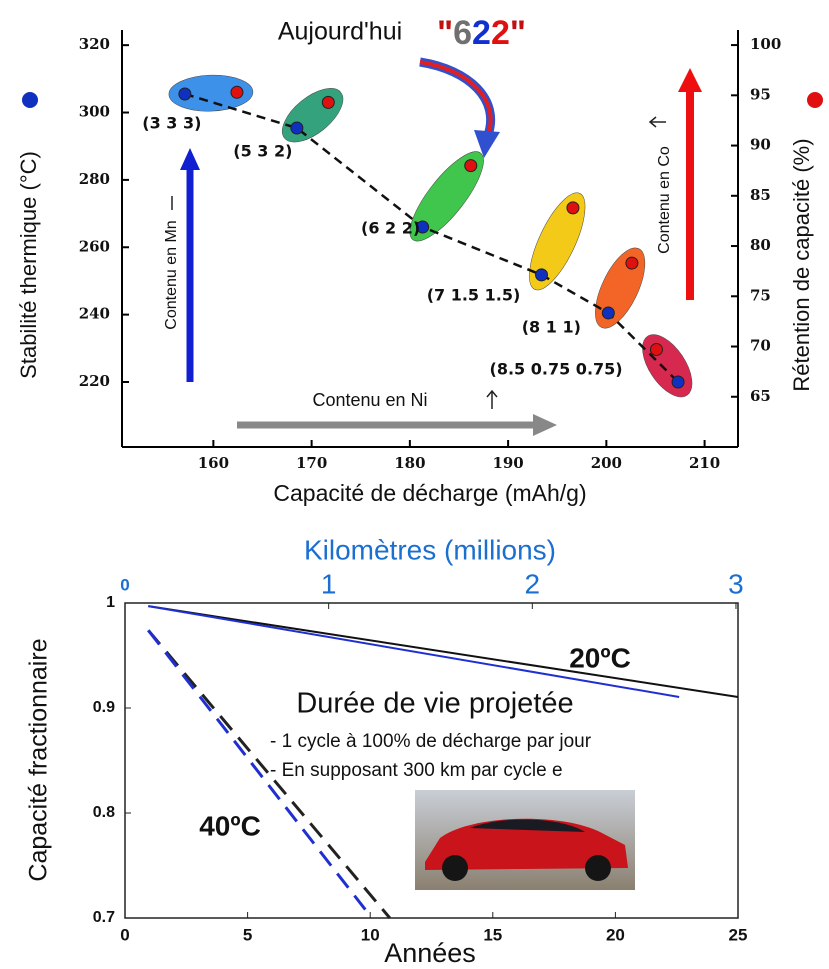 Image resolution: width=829 pixels, height=969 pixels. I want to click on y2-tick-label: 70, so click(760, 346).